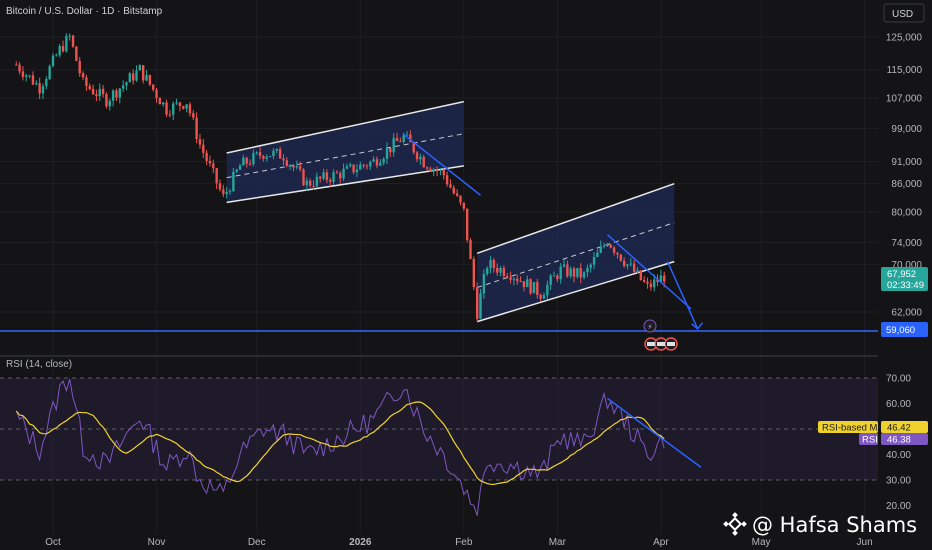 The width and height of the screenshot is (932, 550). Describe the element at coordinates (682, 295) in the screenshot. I see `projection-arrow` at that location.